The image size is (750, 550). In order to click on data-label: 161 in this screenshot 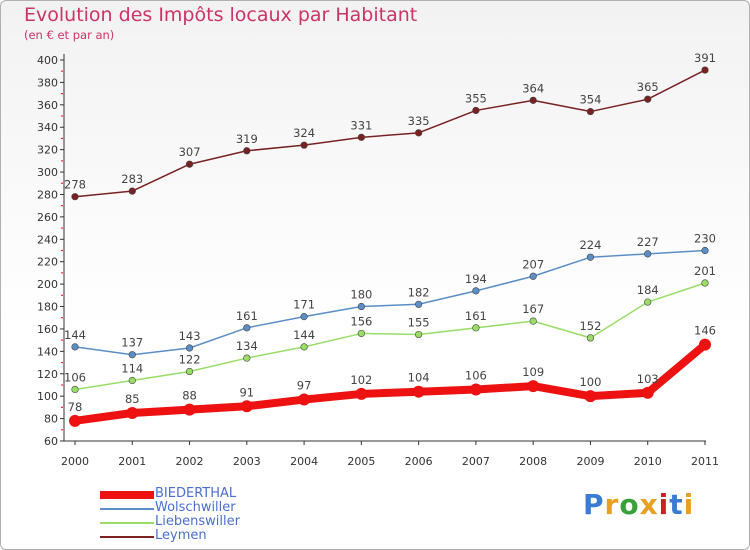, I will do `click(247, 316)`.